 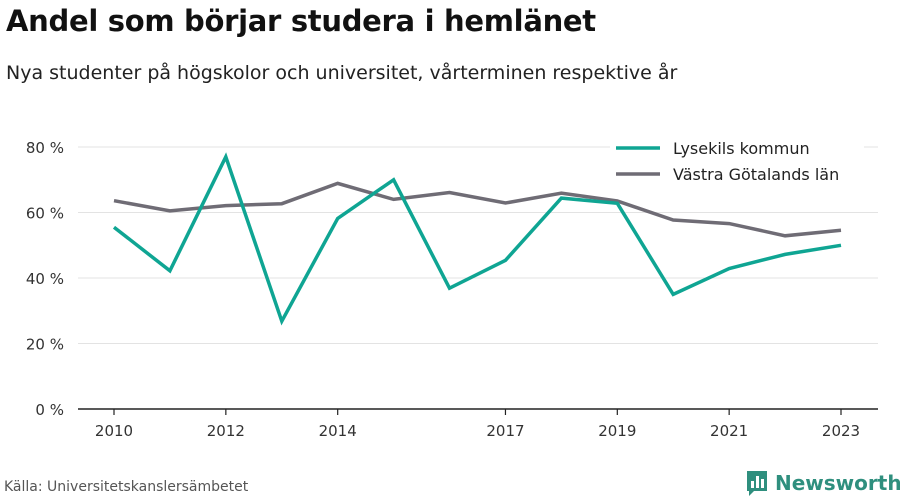 I want to click on x-tick-label: 2023, so click(x=841, y=431).